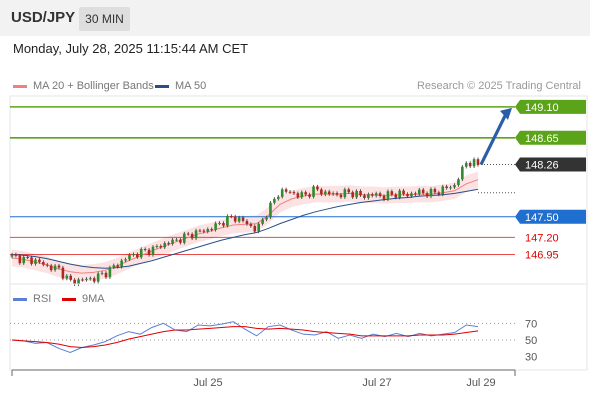 Image resolution: width=590 pixels, height=400 pixels. Describe the element at coordinates (550, 164) in the screenshot. I see `level-tag-148.26` at that location.